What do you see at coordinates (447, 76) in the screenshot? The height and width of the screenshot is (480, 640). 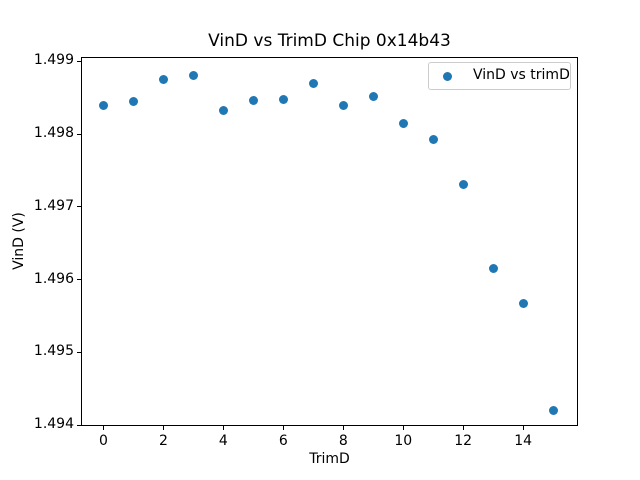 I see `legend-marker-icon` at bounding box center [447, 76].